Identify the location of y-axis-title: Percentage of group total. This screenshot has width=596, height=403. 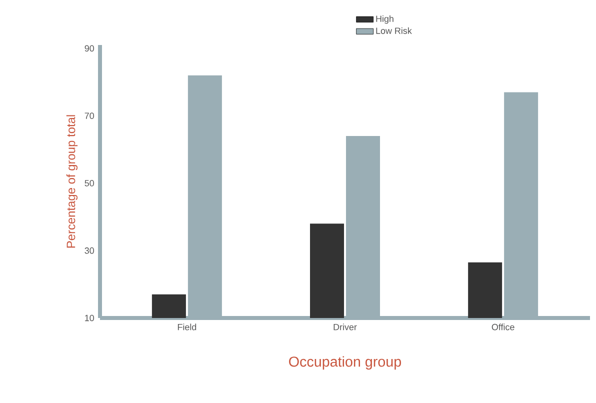
(72, 181).